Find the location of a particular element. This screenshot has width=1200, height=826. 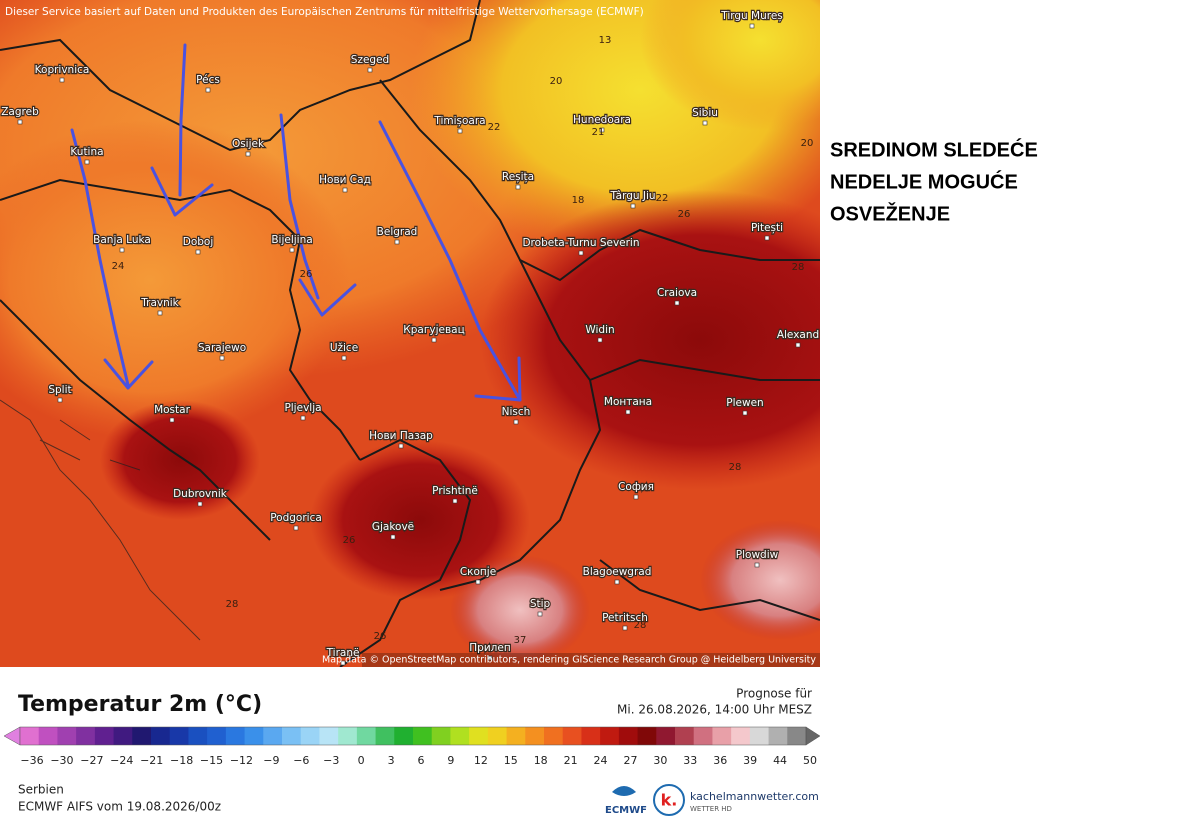

contour-label: 28 is located at coordinates (735, 467).